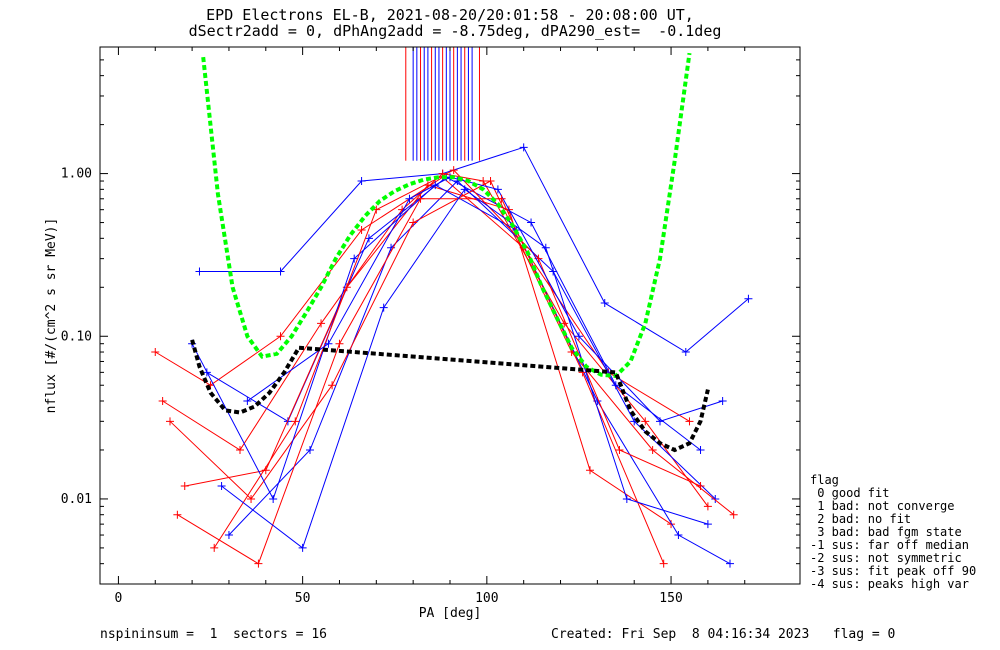 Image resolution: width=1000 pixels, height=650 pixels. Describe the element at coordinates (119, 598) in the screenshot. I see `x-tick-label: 0` at that location.